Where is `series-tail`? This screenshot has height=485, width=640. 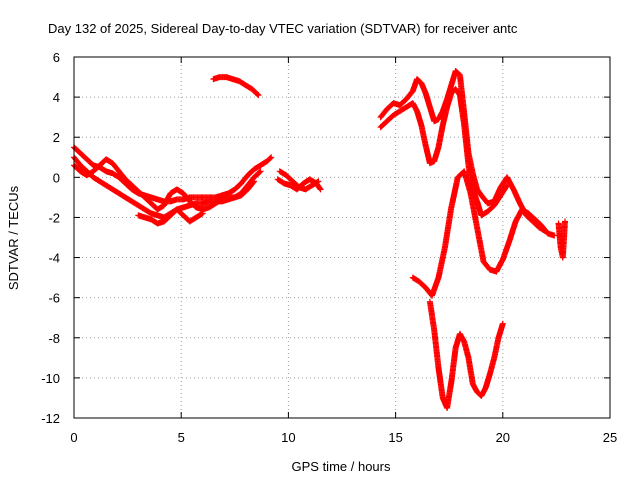 series-tail is located at coordinates (561, 239).